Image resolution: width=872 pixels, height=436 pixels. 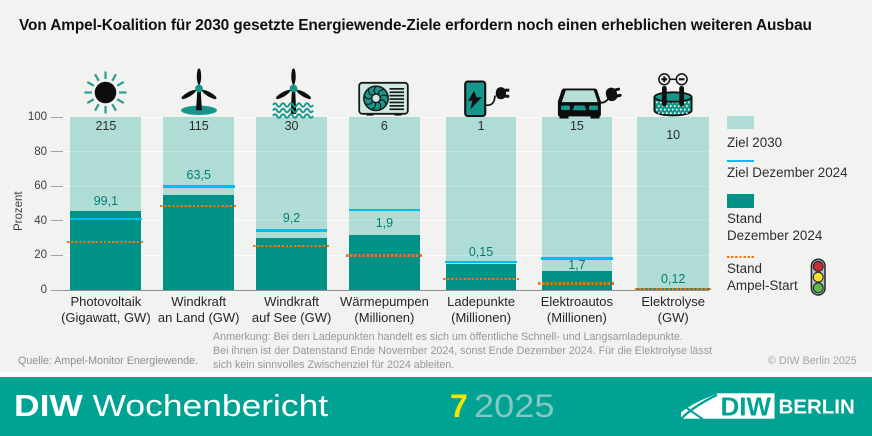 What do you see at coordinates (817, 406) in the screenshot?
I see `svg-text: BERLIN` at bounding box center [817, 406].